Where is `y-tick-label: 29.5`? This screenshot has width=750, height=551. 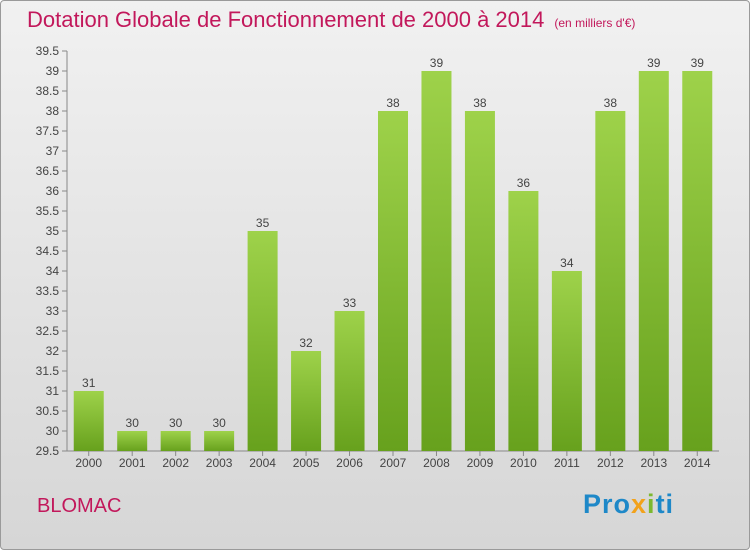
y-tick-label: 29.5 is located at coordinates (48, 451).